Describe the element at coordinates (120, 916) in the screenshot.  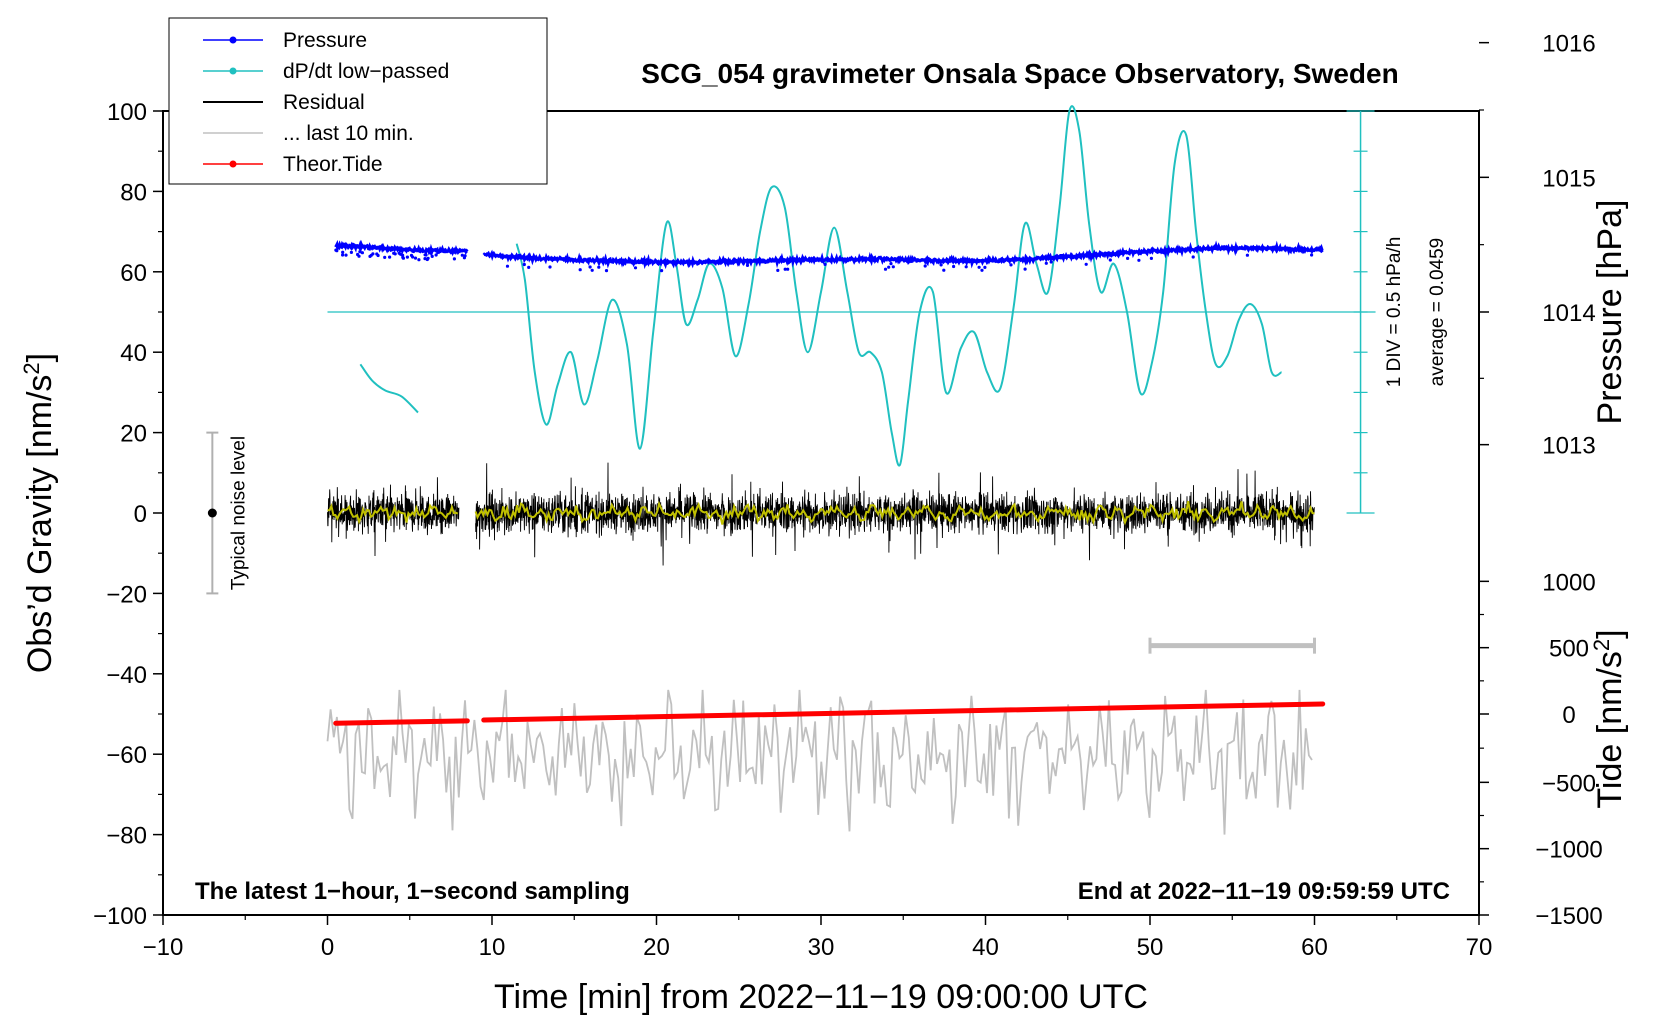
I see `y-tick-label: −100` at that location.